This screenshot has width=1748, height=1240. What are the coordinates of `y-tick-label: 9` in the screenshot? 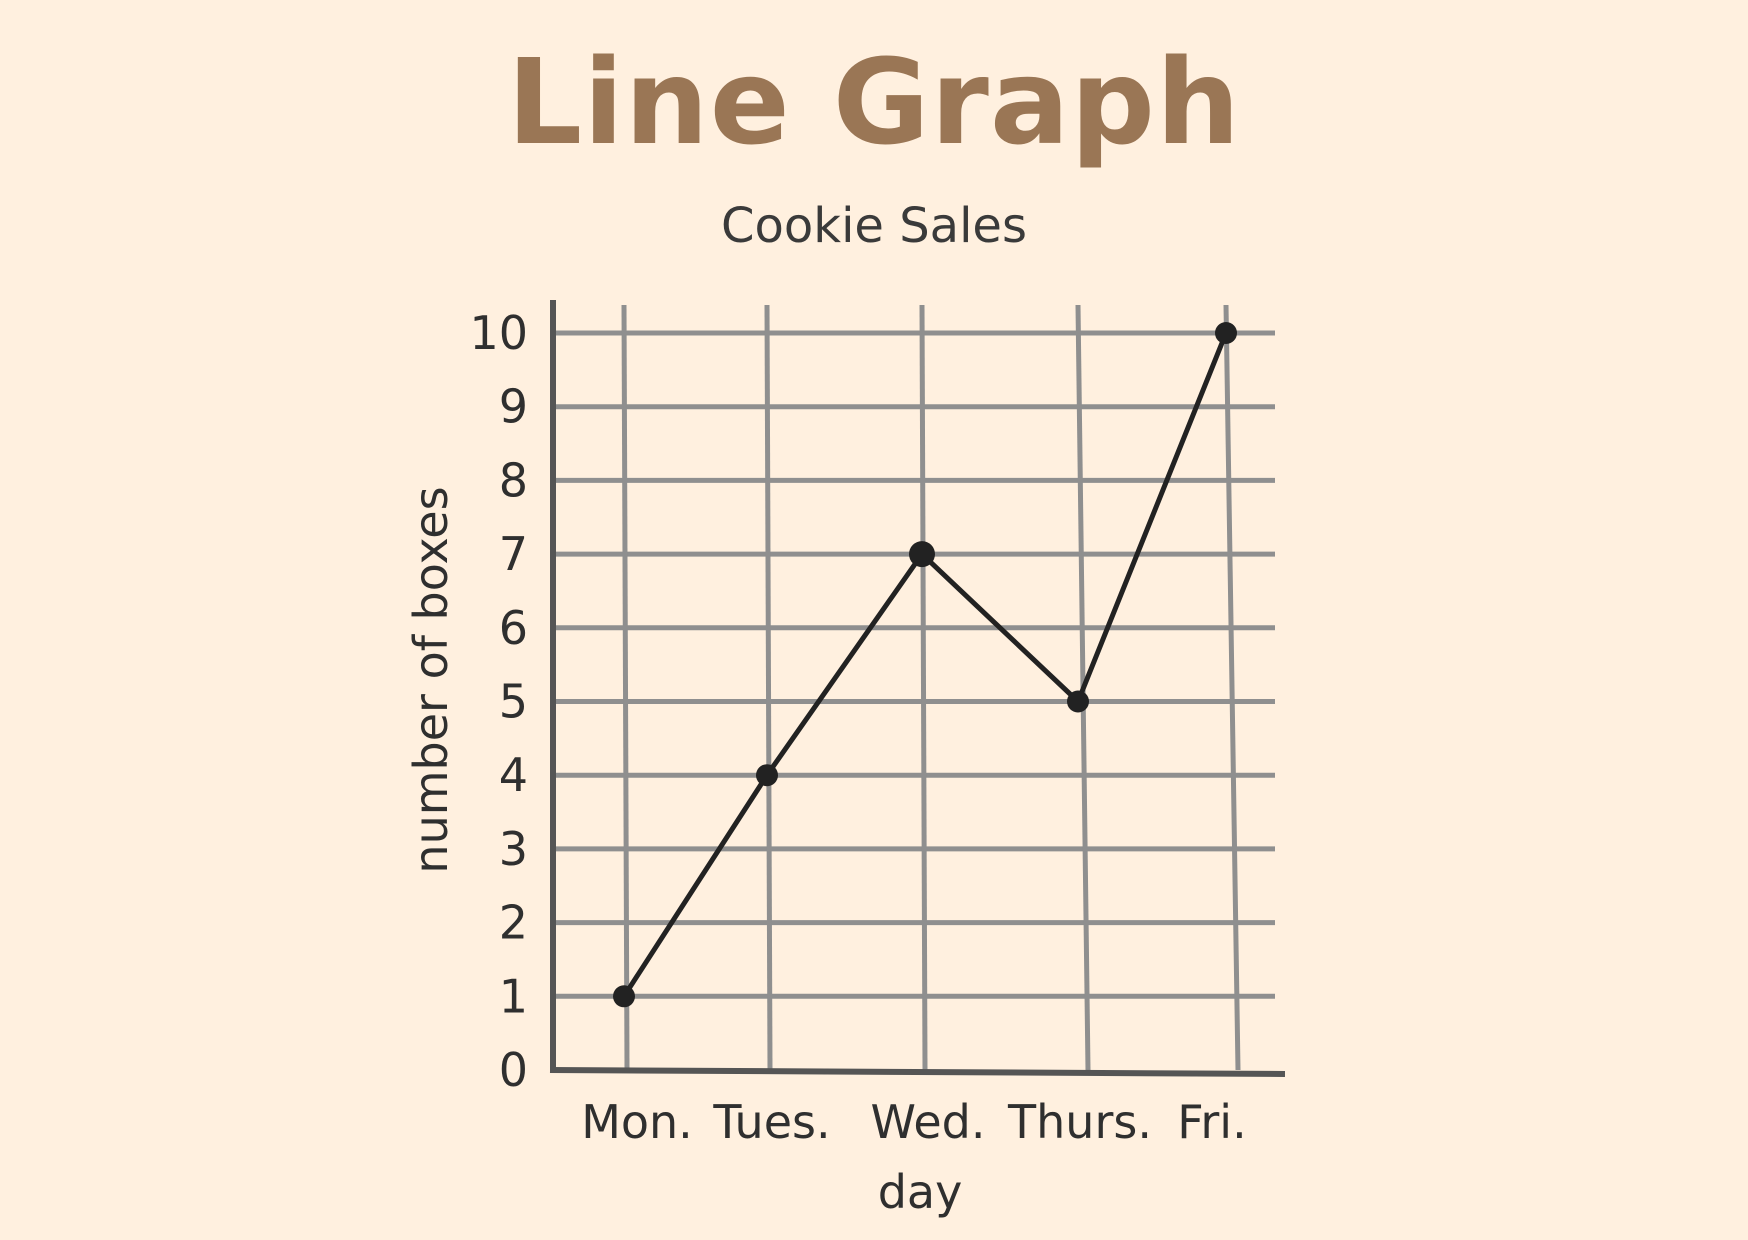 It's located at (513, 407).